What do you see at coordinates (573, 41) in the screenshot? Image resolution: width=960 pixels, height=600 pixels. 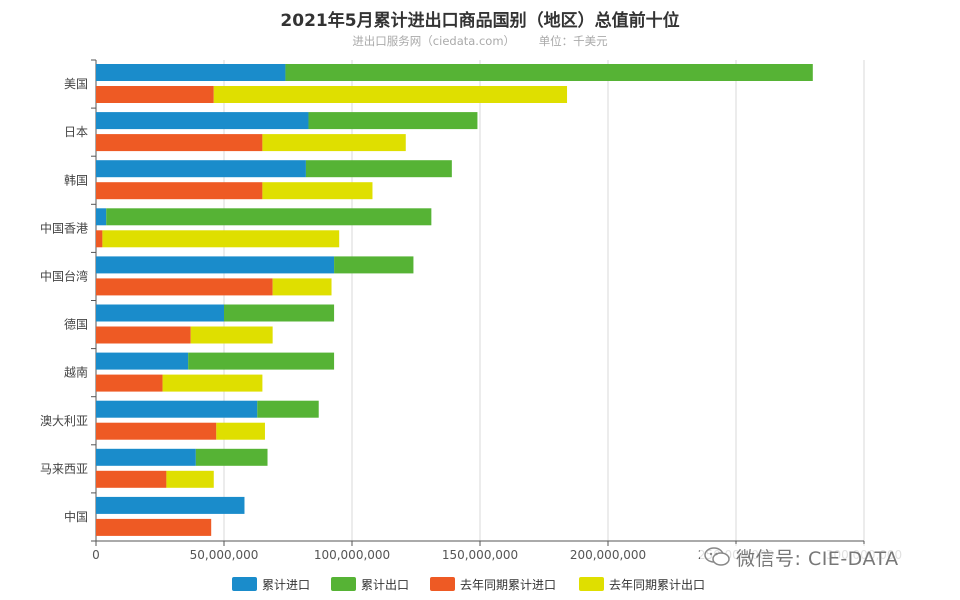 I see `subtitle-unit: 单位：千美元` at bounding box center [573, 41].